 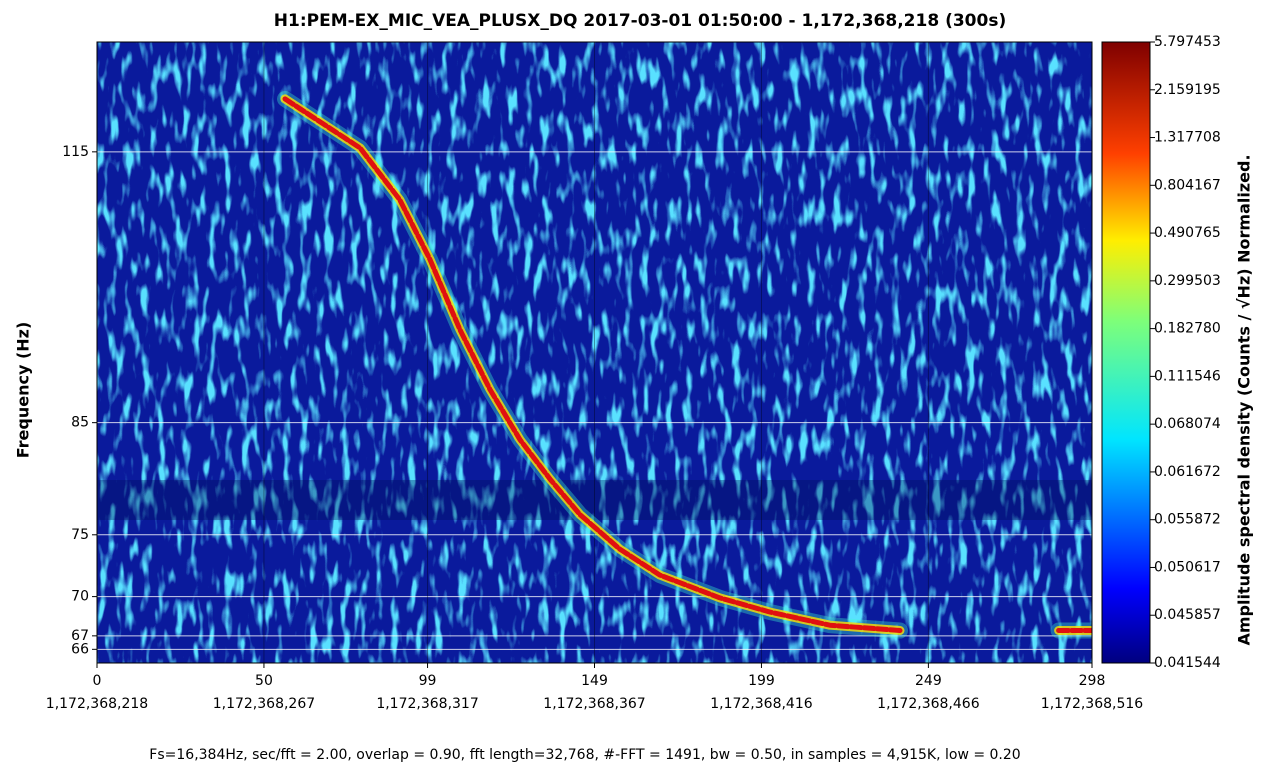 What do you see at coordinates (1187, 663) in the screenshot?
I see `colorbar-tick-label: 0.041544` at bounding box center [1187, 663].